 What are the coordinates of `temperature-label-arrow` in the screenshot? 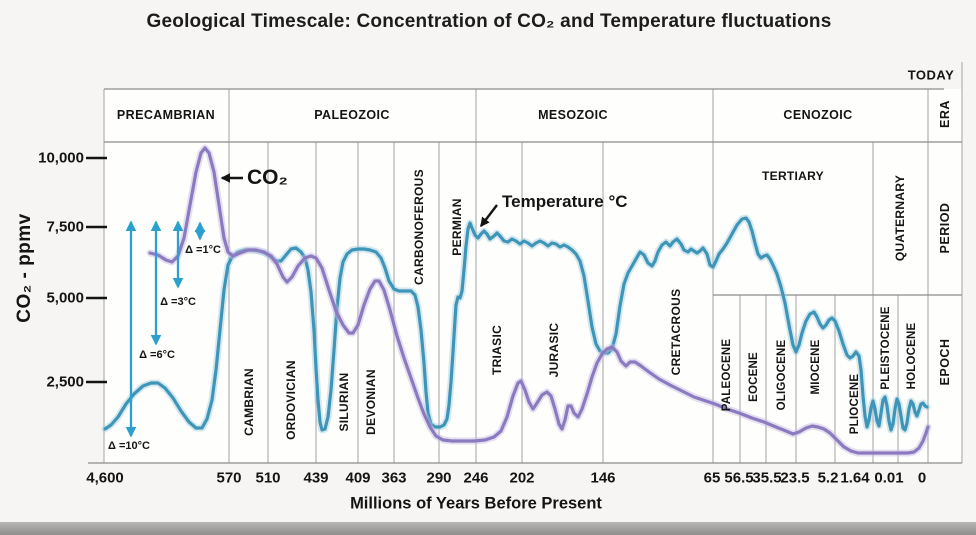 It's located at (489, 216).